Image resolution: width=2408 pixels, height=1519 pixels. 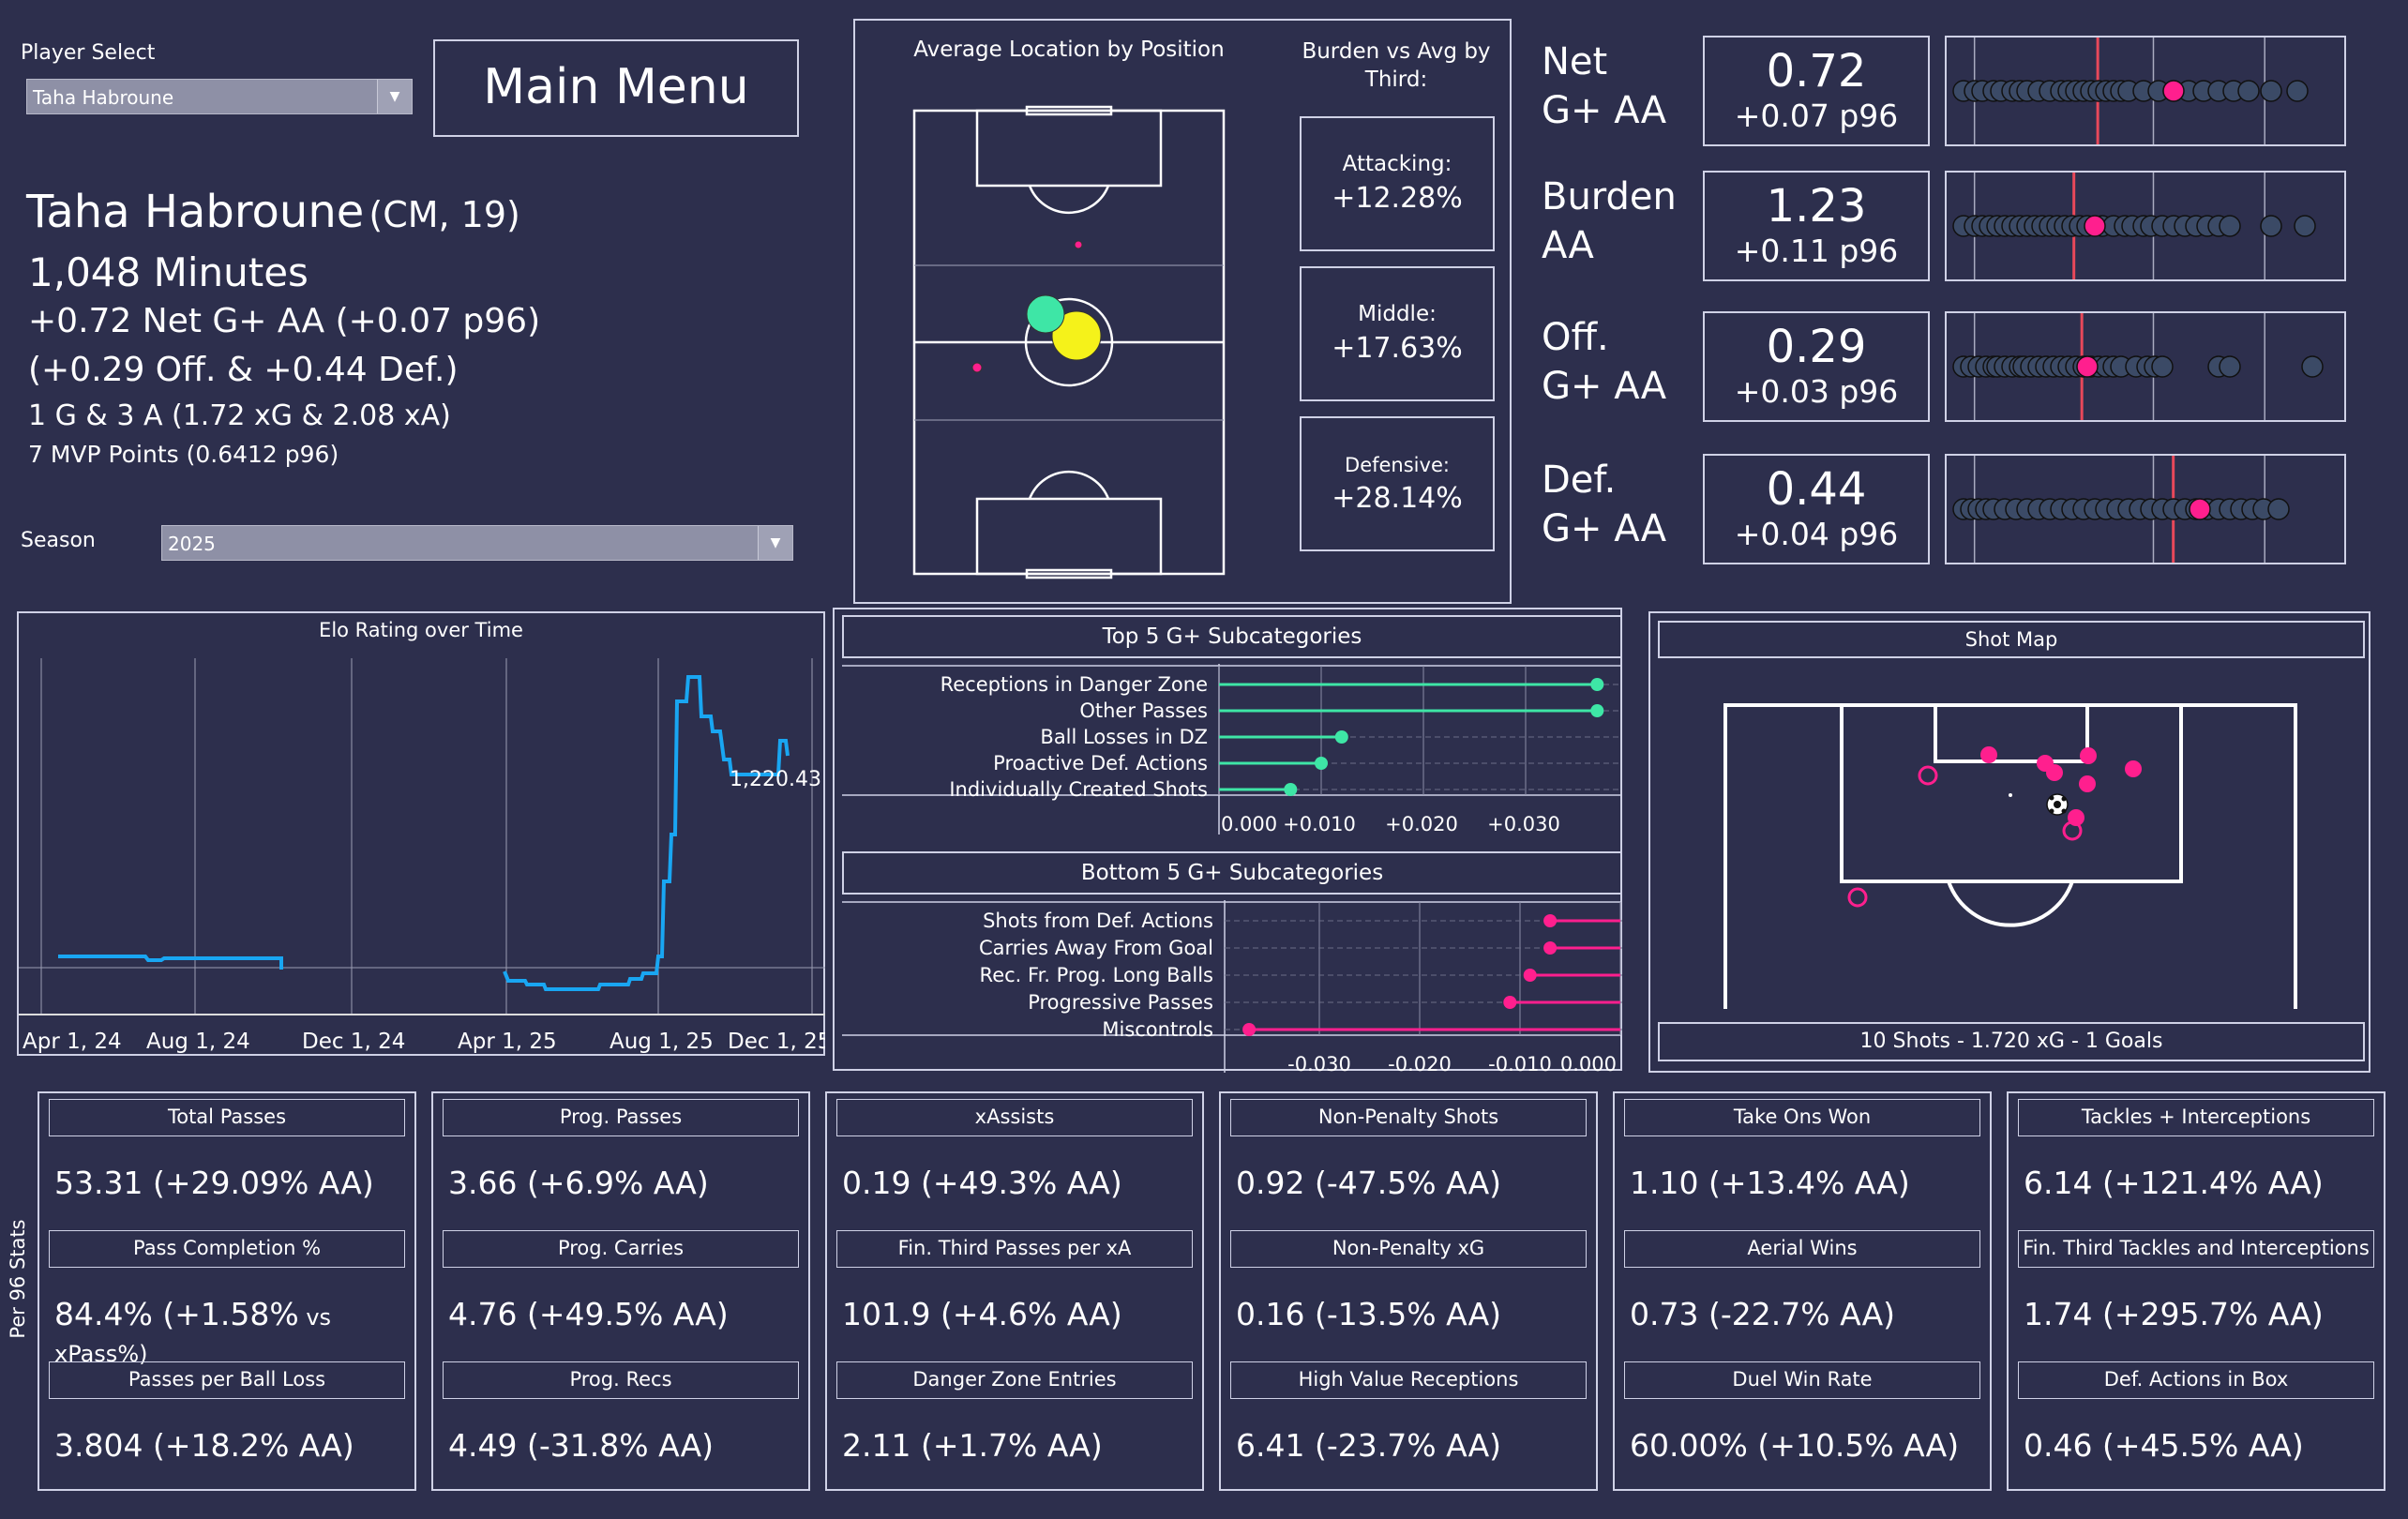 What do you see at coordinates (192, 544) in the screenshot?
I see `season-value: 2025` at bounding box center [192, 544].